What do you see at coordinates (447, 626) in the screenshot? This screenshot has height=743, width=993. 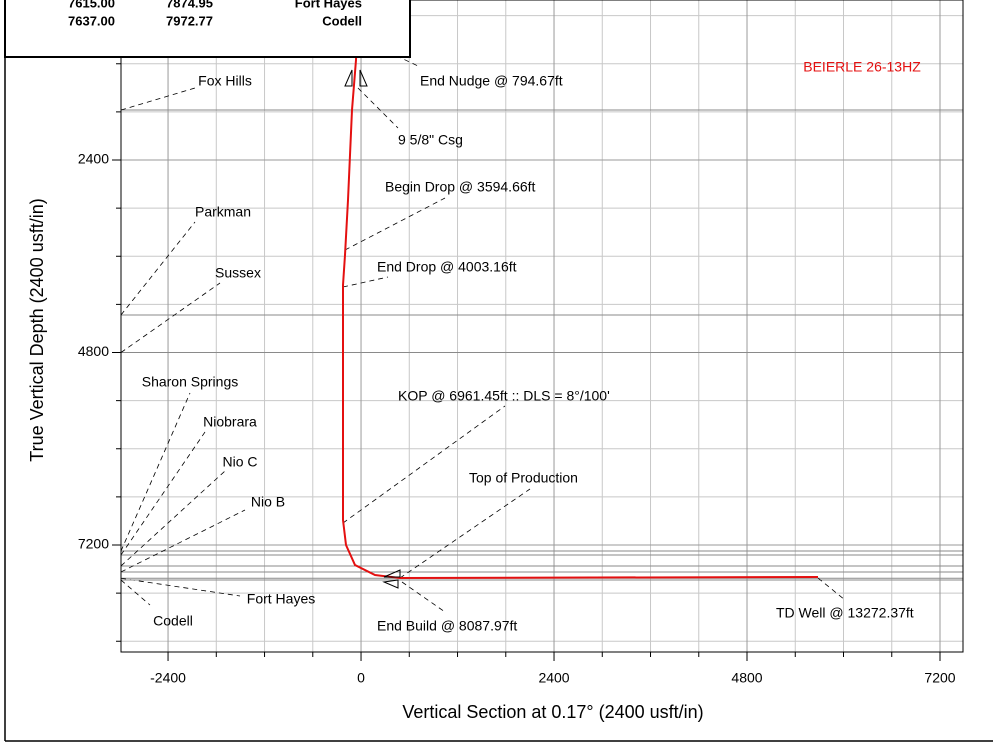 I see `annotation: End Build @ 8087.97ft` at bounding box center [447, 626].